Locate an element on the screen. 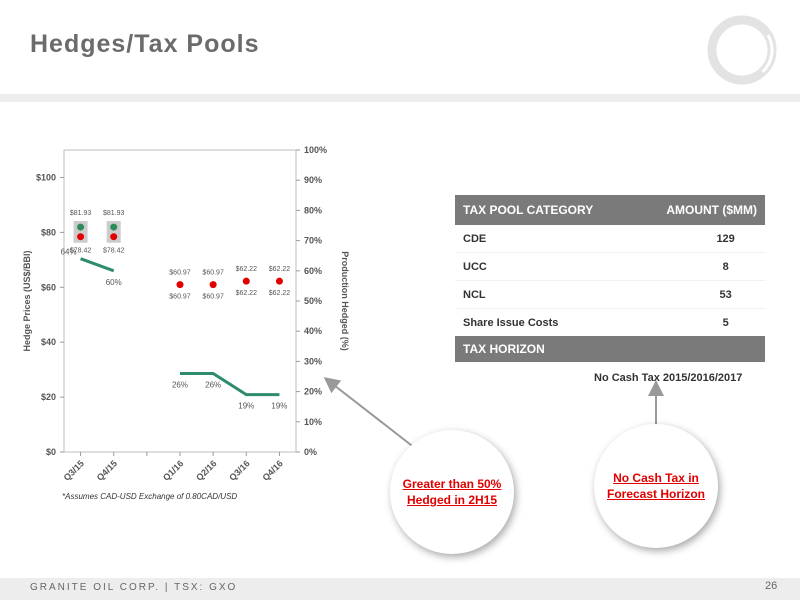  table-row: UCC 8 is located at coordinates (610, 266).